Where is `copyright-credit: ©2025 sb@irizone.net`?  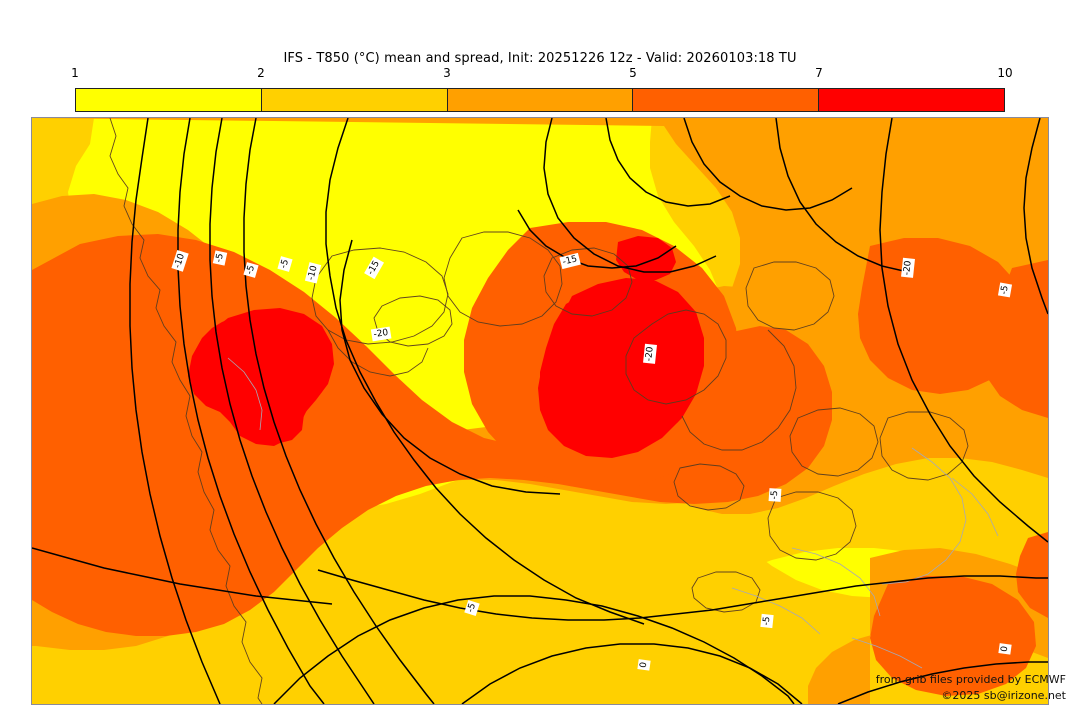 copyright-credit: ©2025 sb@irizone.net is located at coordinates (1003, 695).